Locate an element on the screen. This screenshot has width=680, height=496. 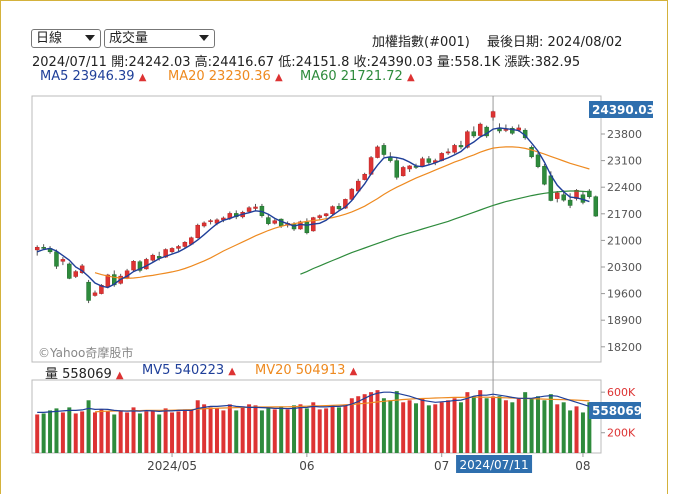
chevron-down-icon is located at coordinates (90, 38).